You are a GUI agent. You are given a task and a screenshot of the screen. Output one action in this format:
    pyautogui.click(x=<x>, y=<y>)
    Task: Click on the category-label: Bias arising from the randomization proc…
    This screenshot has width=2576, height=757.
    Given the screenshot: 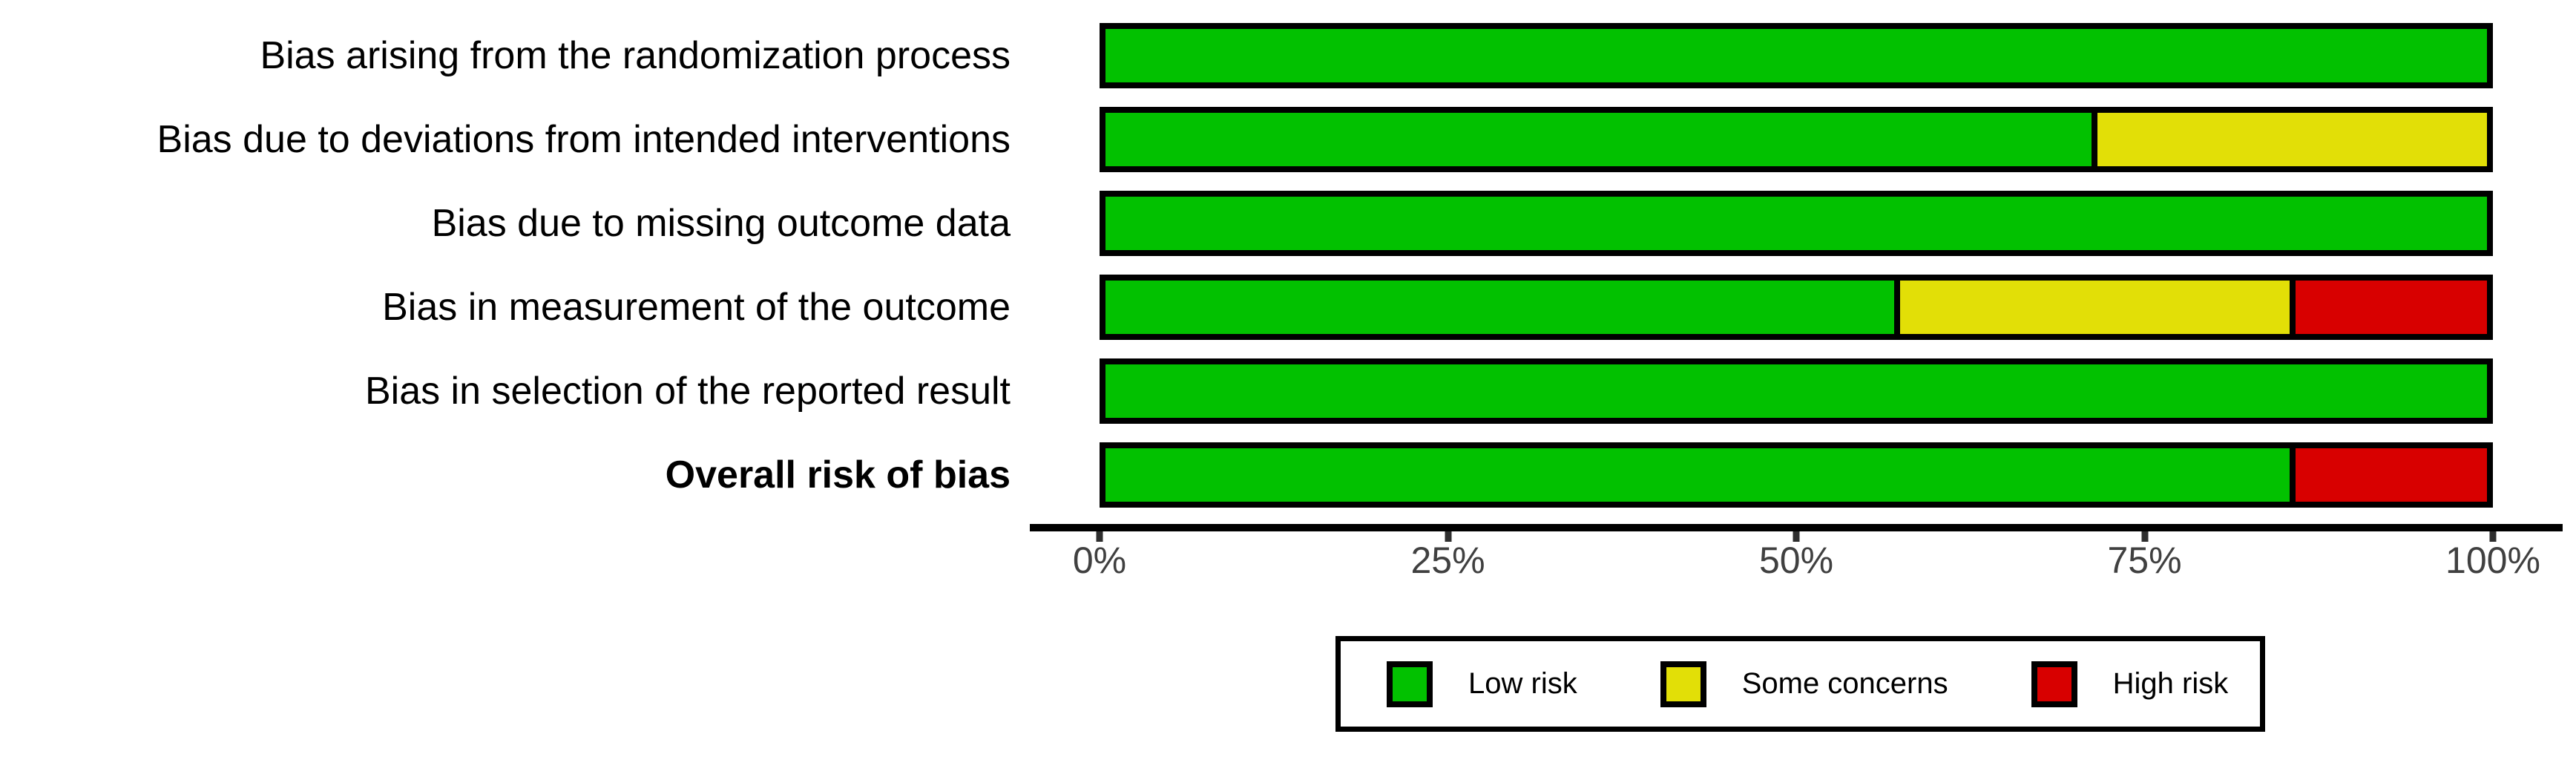 What is the action you would take?
    pyautogui.click(x=635, y=56)
    